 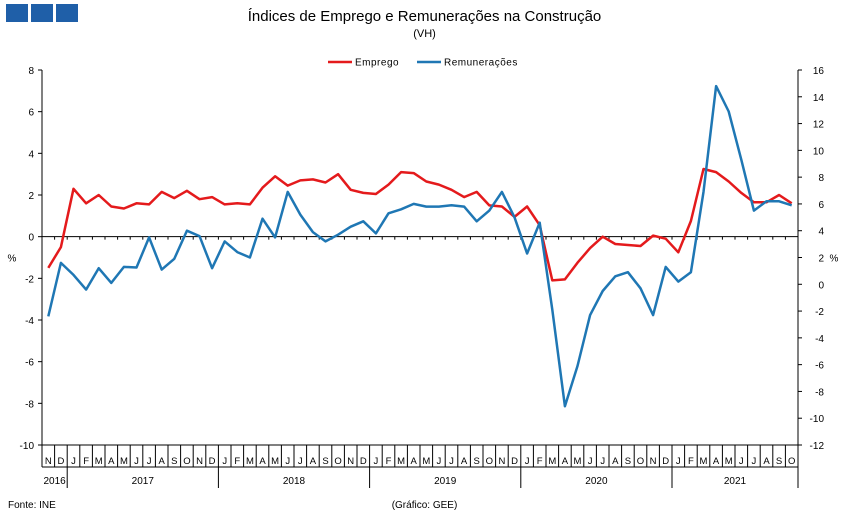 I want to click on right-tick-label: 2, so click(x=821, y=259).